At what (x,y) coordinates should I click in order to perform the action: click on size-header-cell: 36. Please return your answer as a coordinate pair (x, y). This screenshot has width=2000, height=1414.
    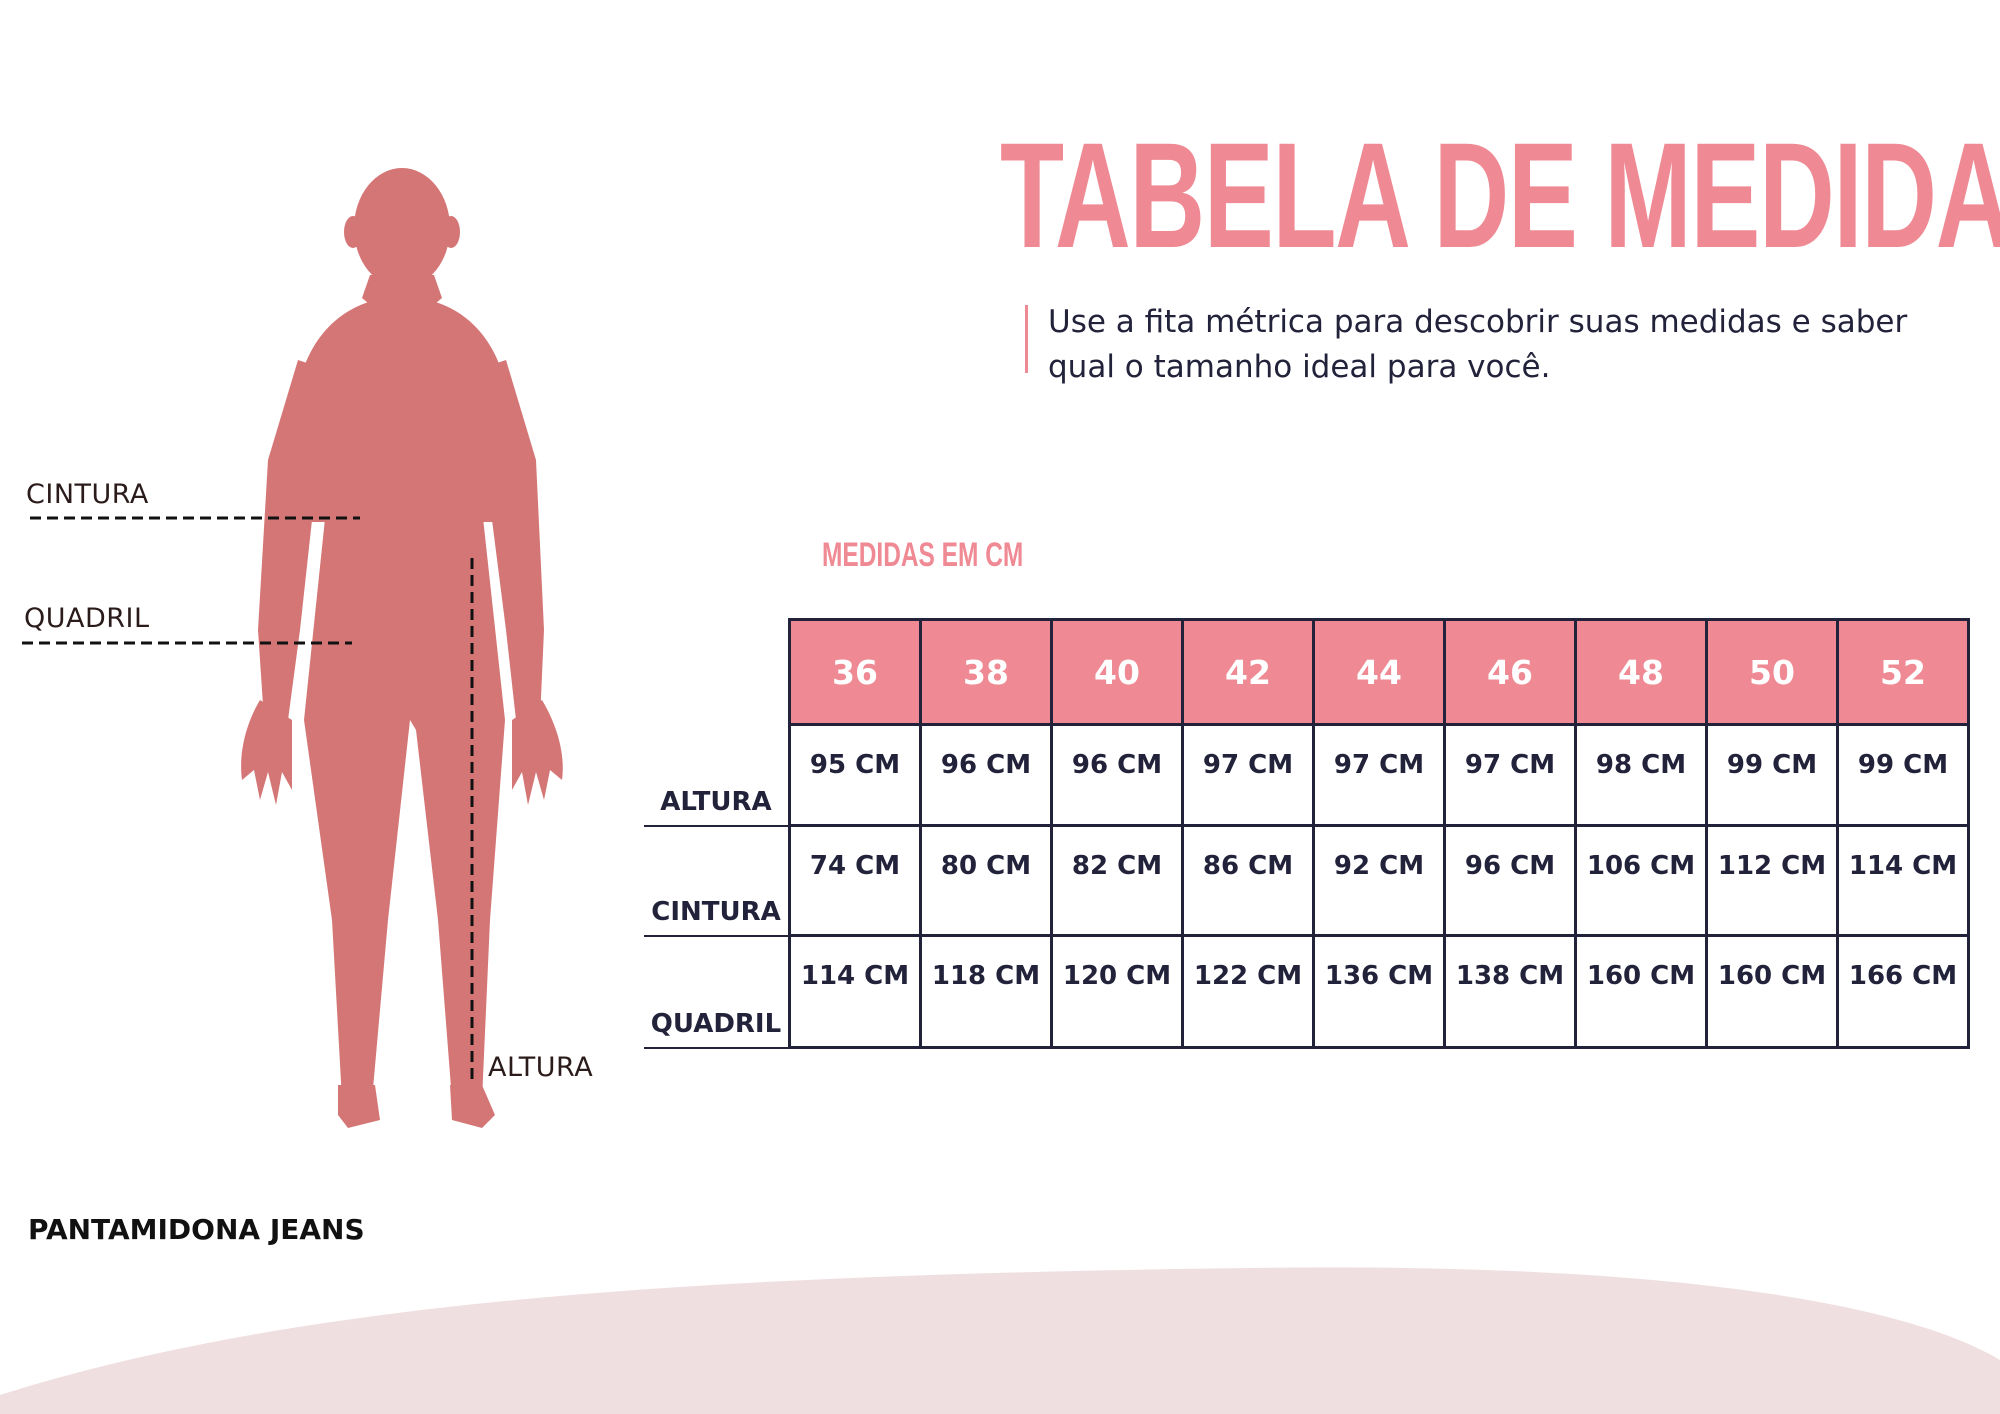
    Looking at the image, I should click on (855, 672).